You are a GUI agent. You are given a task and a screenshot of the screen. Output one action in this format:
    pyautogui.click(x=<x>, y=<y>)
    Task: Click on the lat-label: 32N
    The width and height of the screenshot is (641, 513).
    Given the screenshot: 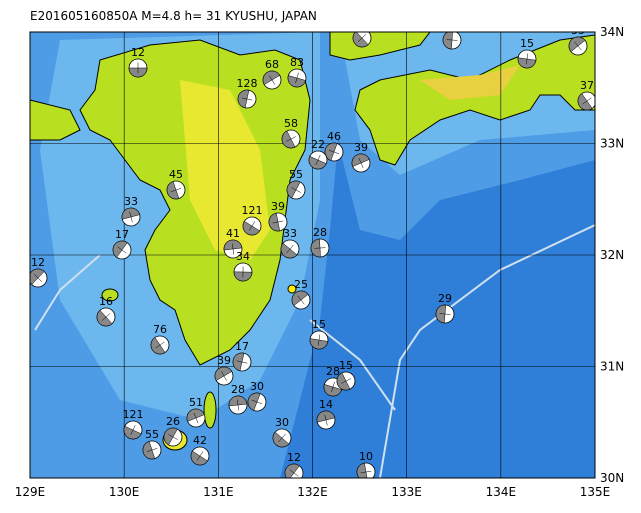 What is the action you would take?
    pyautogui.click(x=612, y=255)
    